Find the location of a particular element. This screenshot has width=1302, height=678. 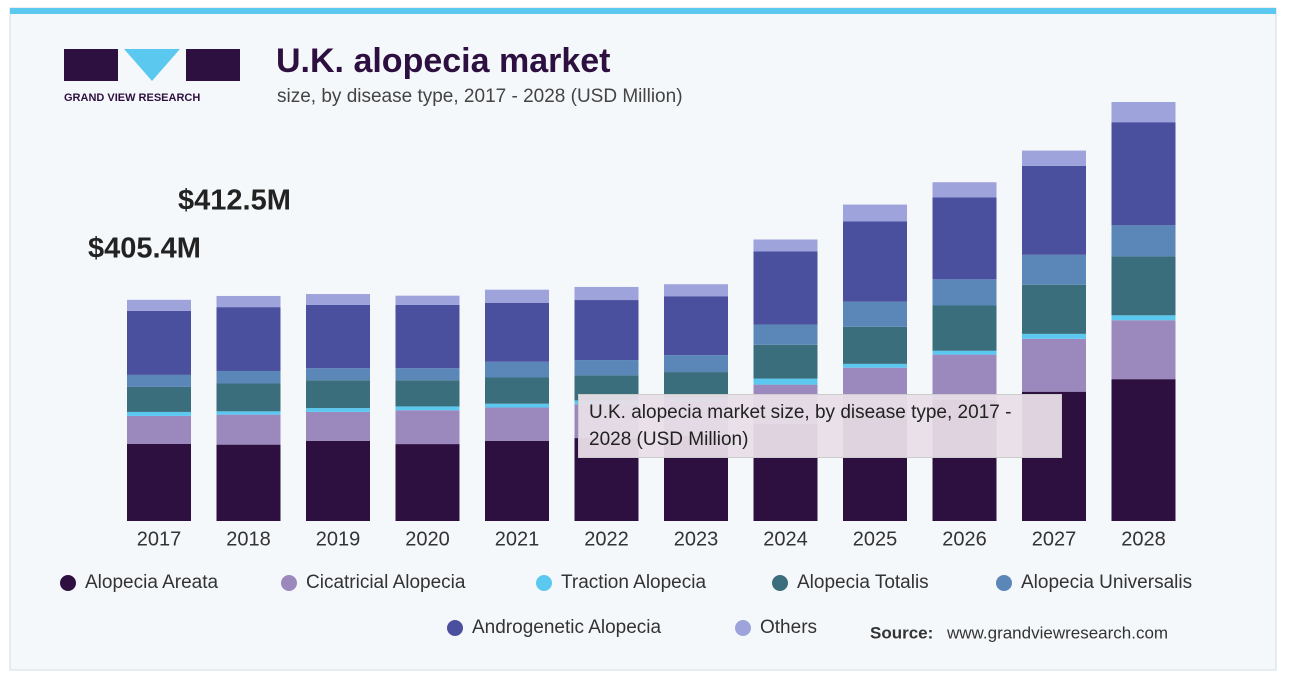

legend-label: Androgenetic Alopecia is located at coordinates (567, 627).